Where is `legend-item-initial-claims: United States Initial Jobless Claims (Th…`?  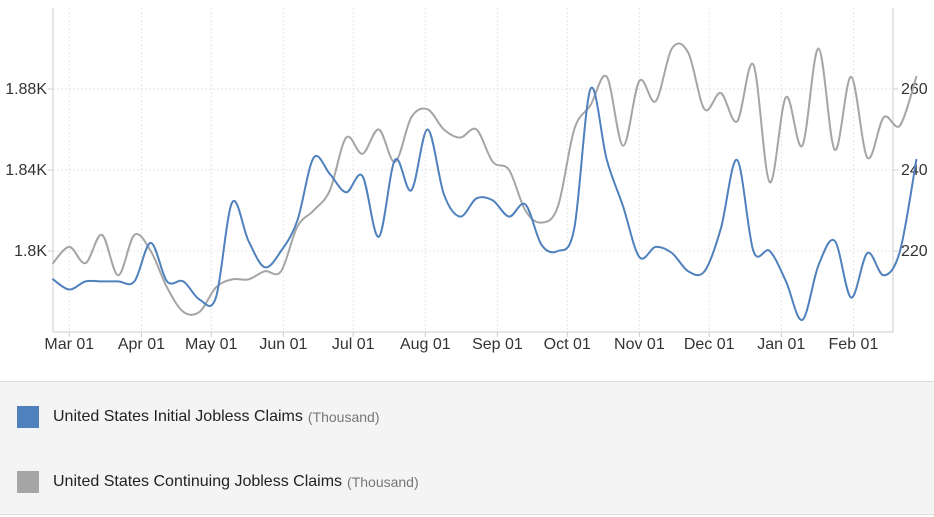
legend-item-initial-claims: United States Initial Jobless Claims (Th… is located at coordinates (198, 417).